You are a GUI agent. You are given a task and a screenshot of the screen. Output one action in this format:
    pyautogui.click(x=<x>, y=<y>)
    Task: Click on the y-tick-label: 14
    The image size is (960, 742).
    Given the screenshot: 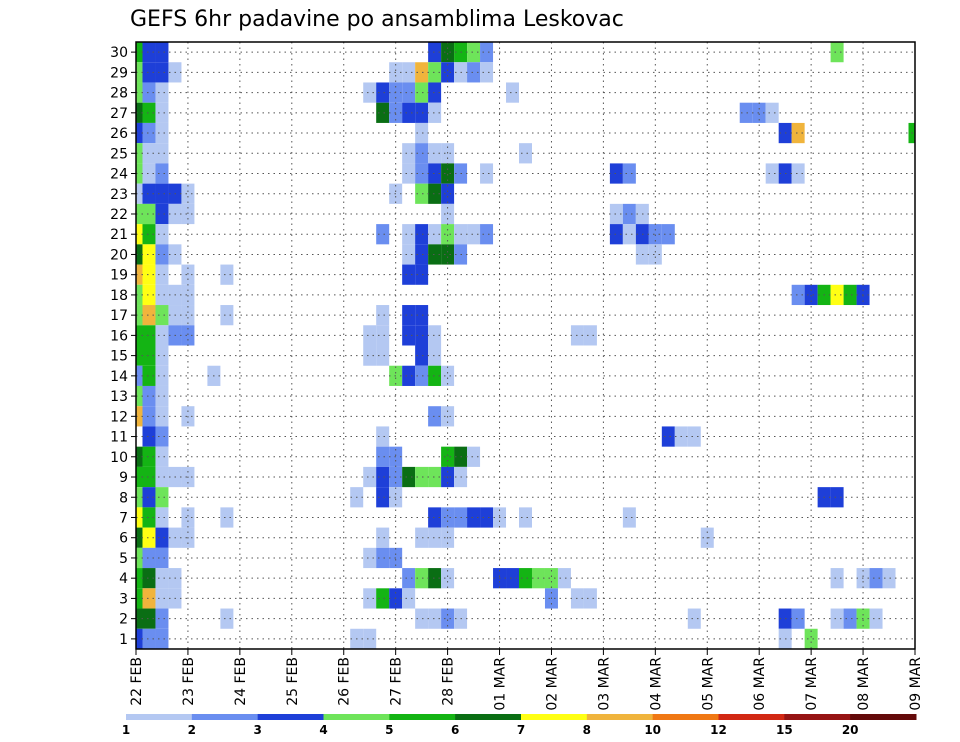 What is the action you would take?
    pyautogui.click(x=119, y=377)
    